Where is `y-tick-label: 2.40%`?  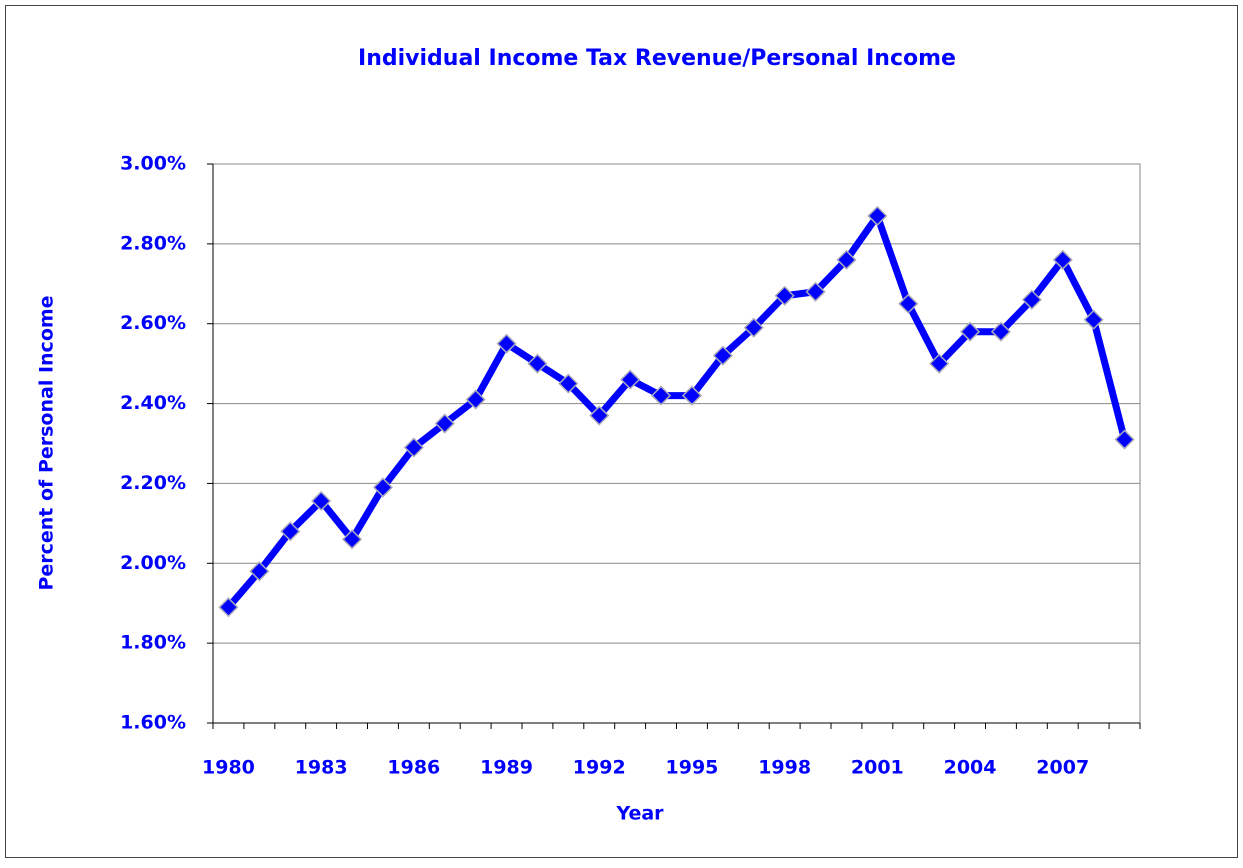
y-tick-label: 2.40% is located at coordinates (153, 403).